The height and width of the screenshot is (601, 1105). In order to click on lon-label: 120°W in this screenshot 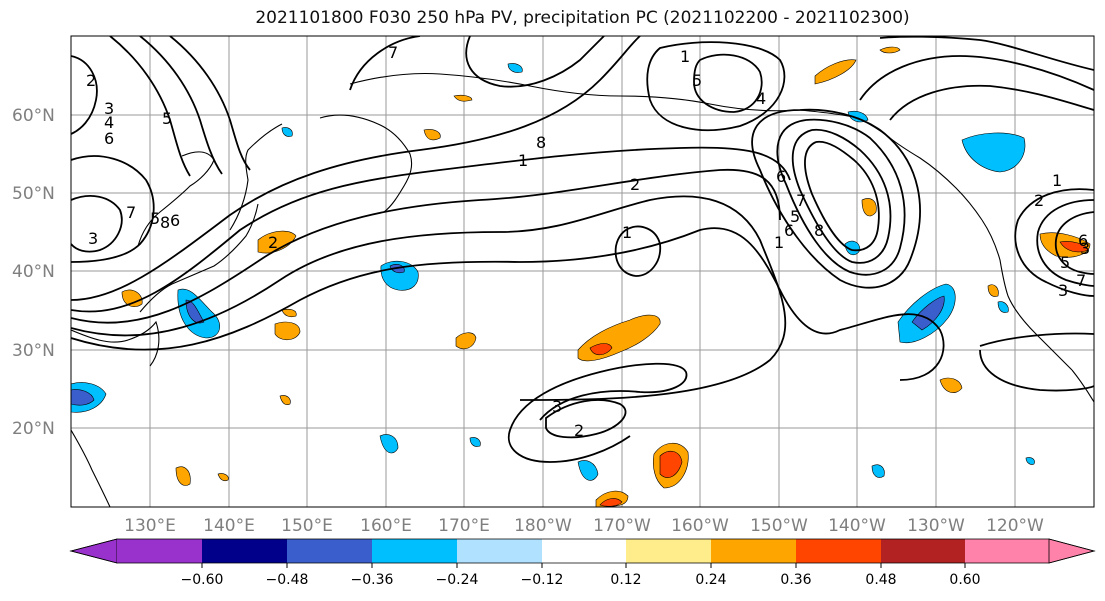, I will do `click(1015, 526)`.